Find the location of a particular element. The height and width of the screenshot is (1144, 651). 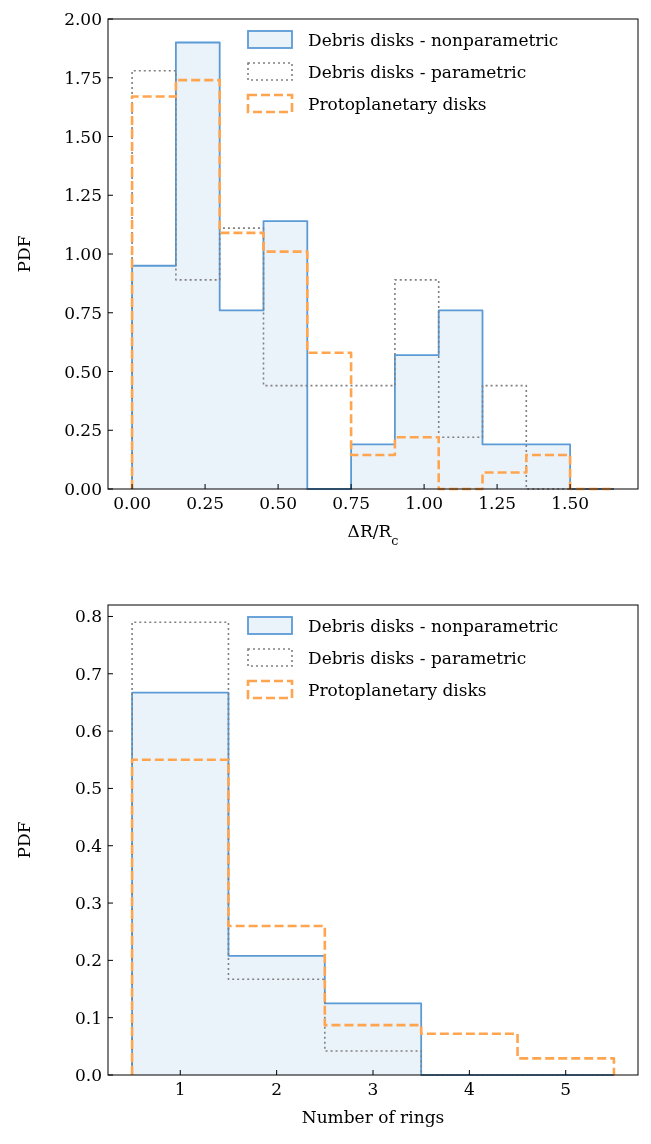

x-tick-label: 4 is located at coordinates (469, 1089).